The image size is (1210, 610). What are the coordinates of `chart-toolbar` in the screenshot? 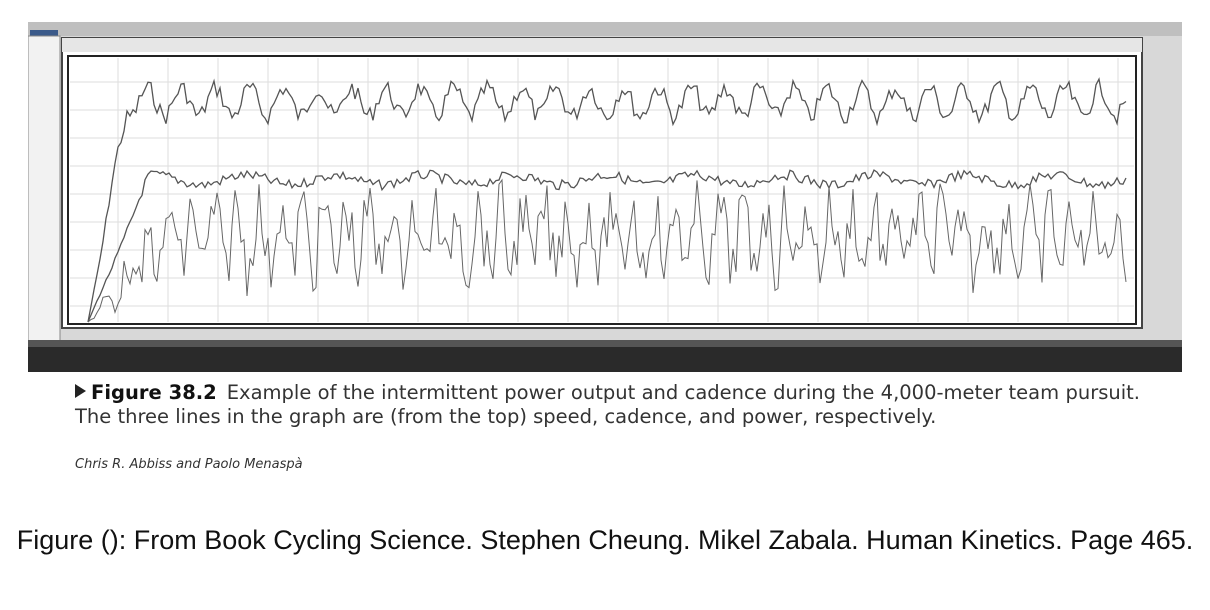 It's located at (602, 45).